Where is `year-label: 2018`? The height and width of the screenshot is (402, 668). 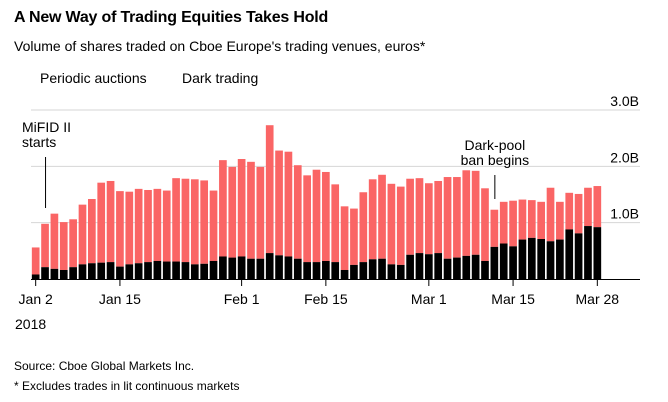 year-label: 2018 is located at coordinates (30, 324).